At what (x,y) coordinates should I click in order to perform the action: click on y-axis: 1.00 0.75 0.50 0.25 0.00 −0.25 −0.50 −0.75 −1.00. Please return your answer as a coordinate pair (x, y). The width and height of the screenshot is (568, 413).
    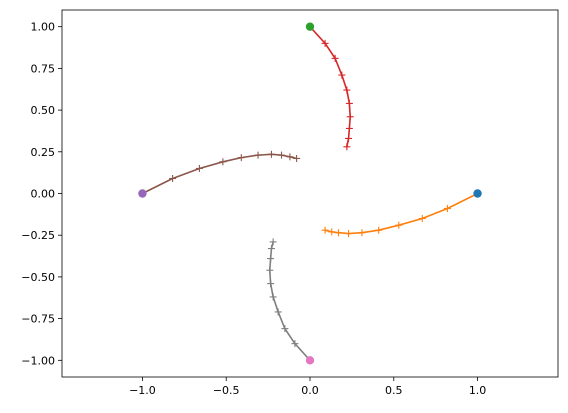
    Looking at the image, I should click on (41, 194).